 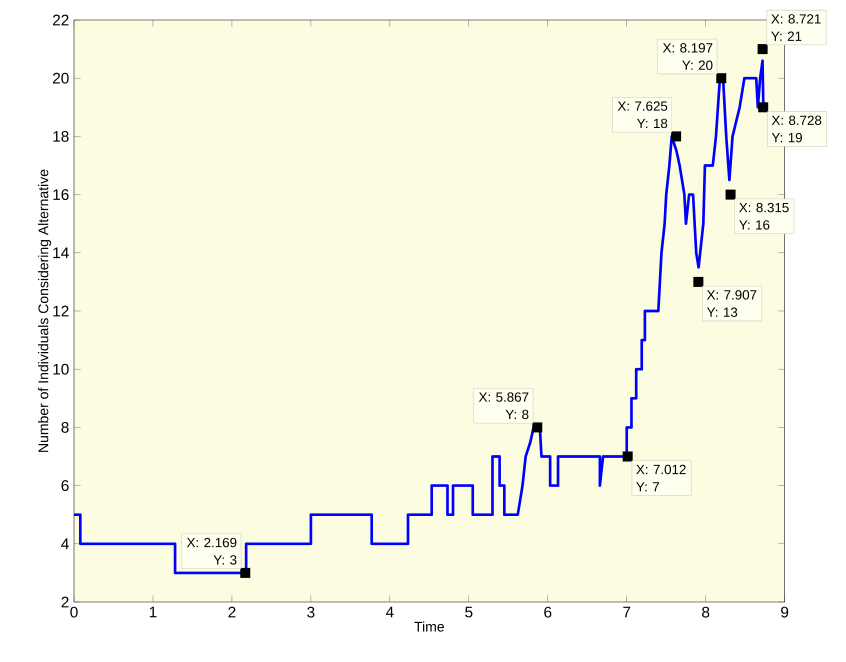 What do you see at coordinates (232, 612) in the screenshot?
I see `x-tick-label: 2` at bounding box center [232, 612].